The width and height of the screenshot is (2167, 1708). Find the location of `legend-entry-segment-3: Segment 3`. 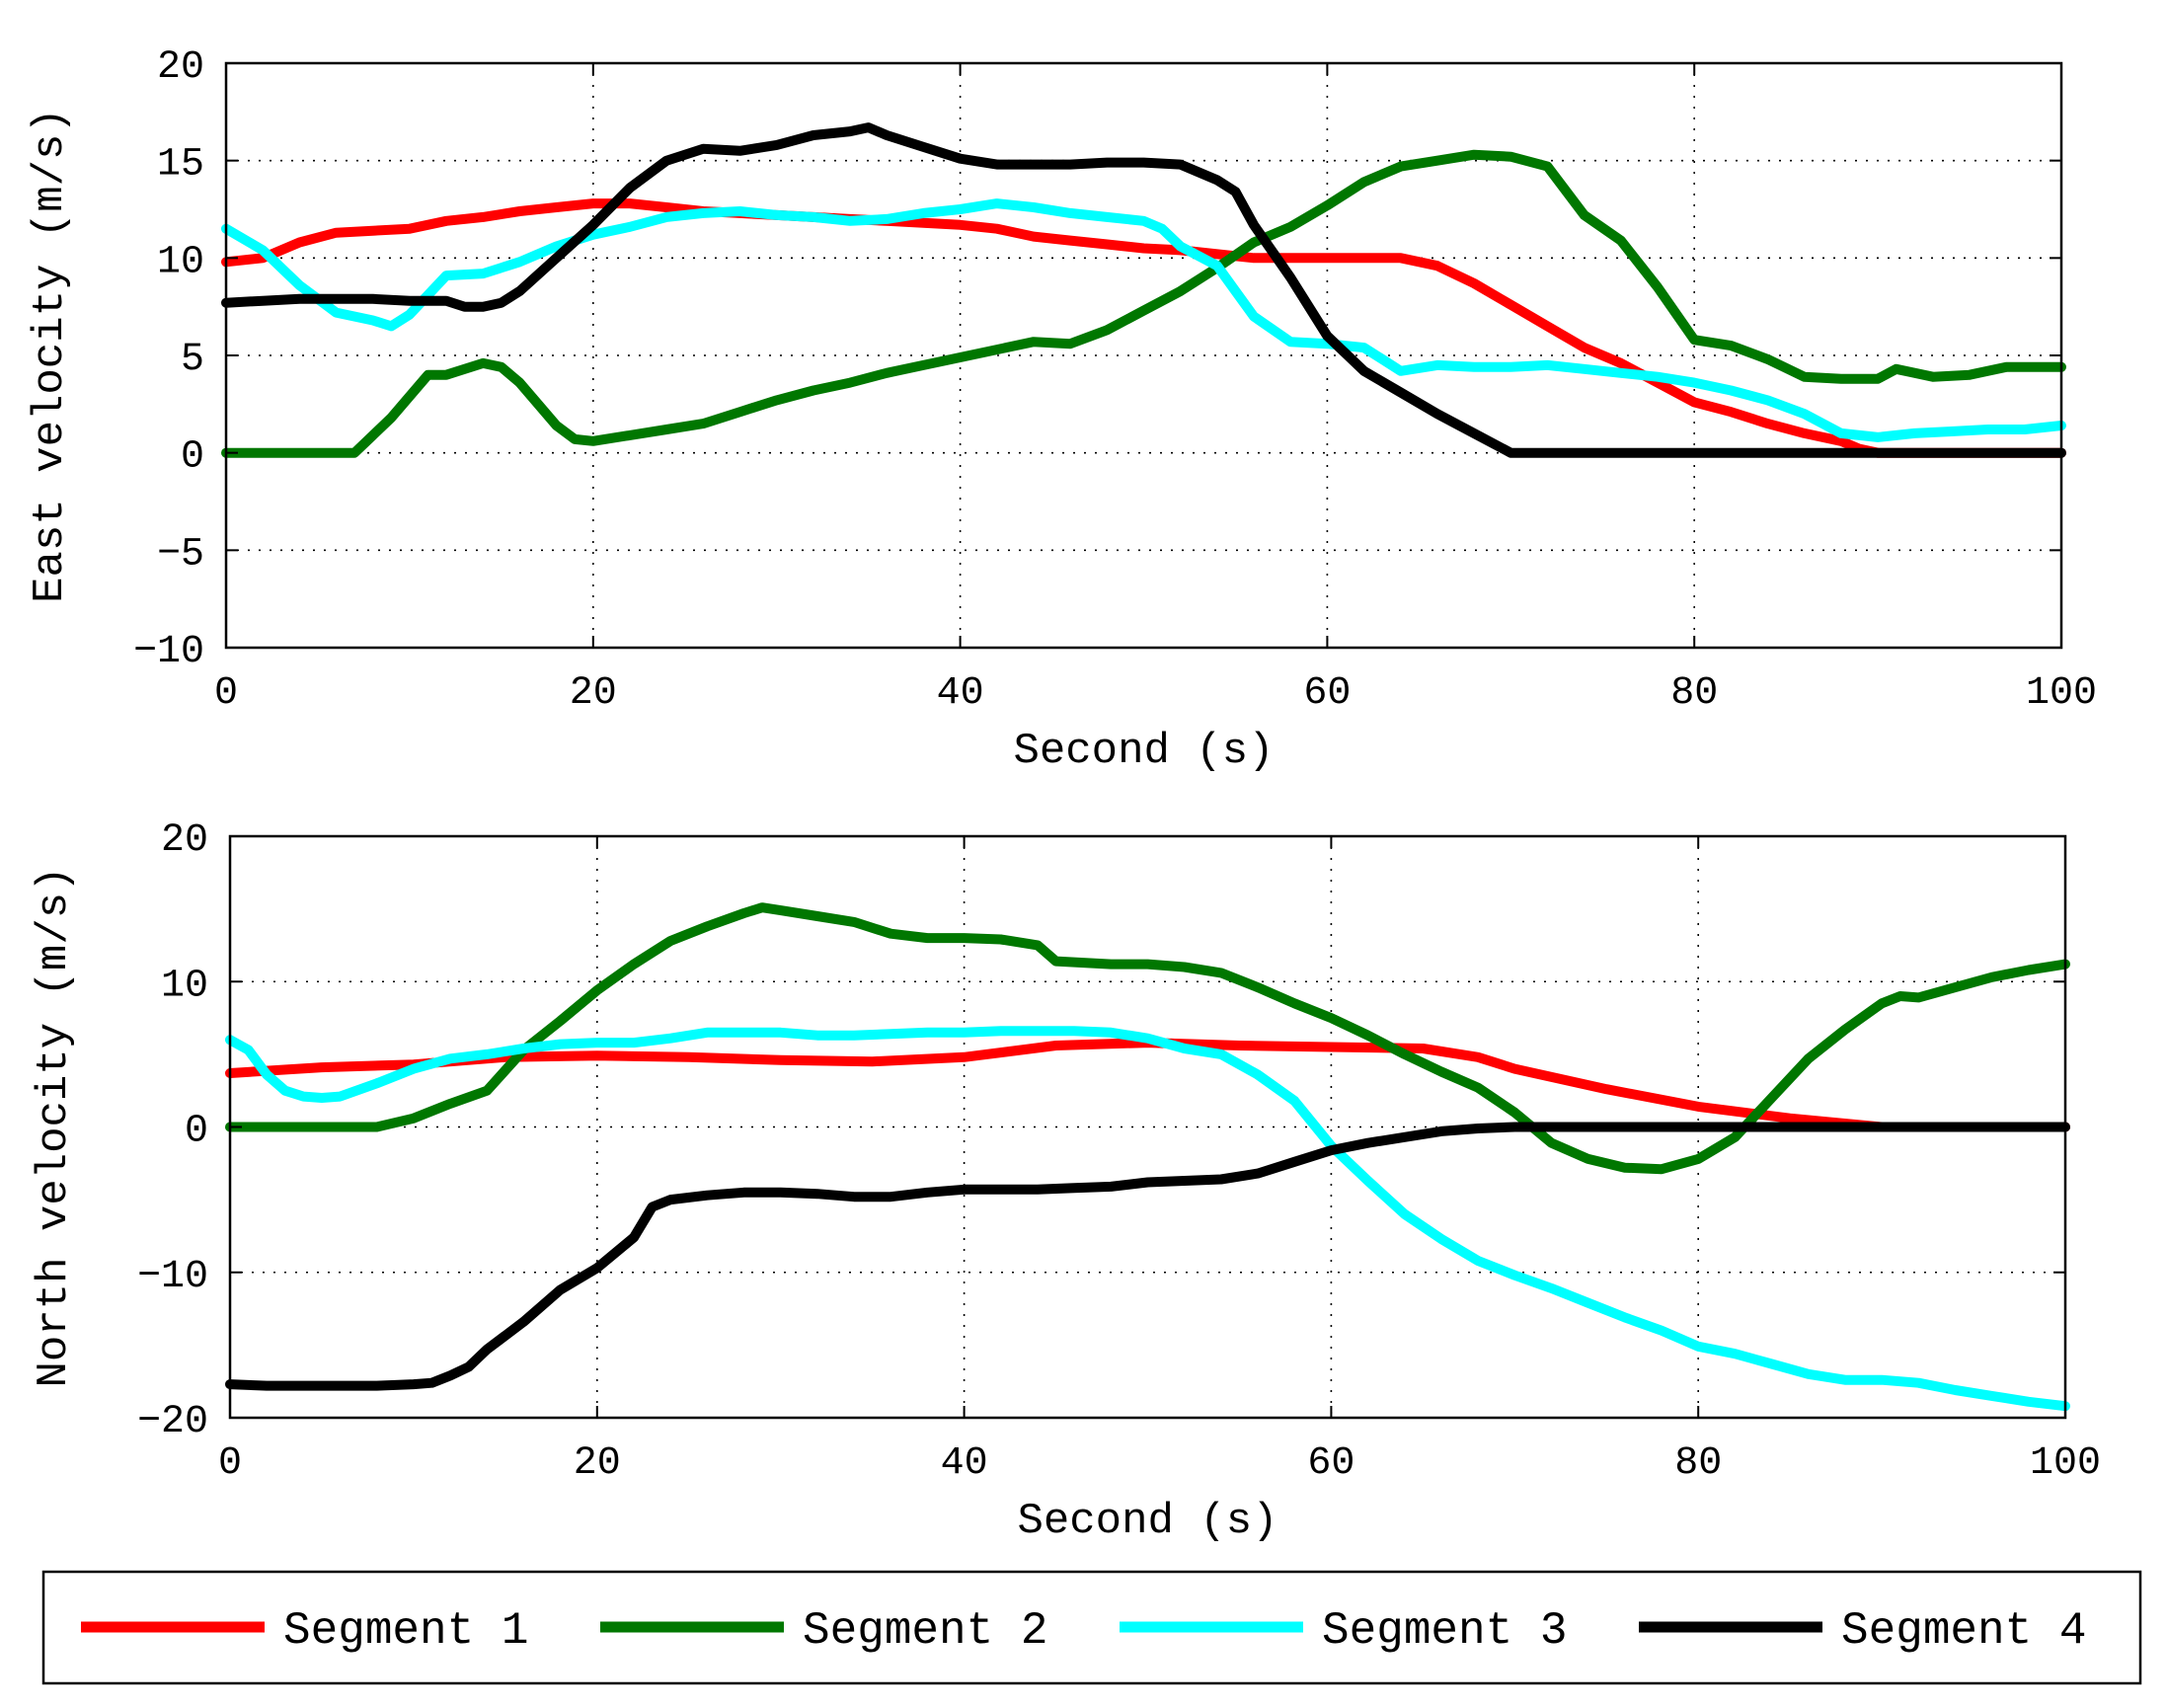

legend-entry-segment-3: Segment 3 is located at coordinates (1343, 1631).